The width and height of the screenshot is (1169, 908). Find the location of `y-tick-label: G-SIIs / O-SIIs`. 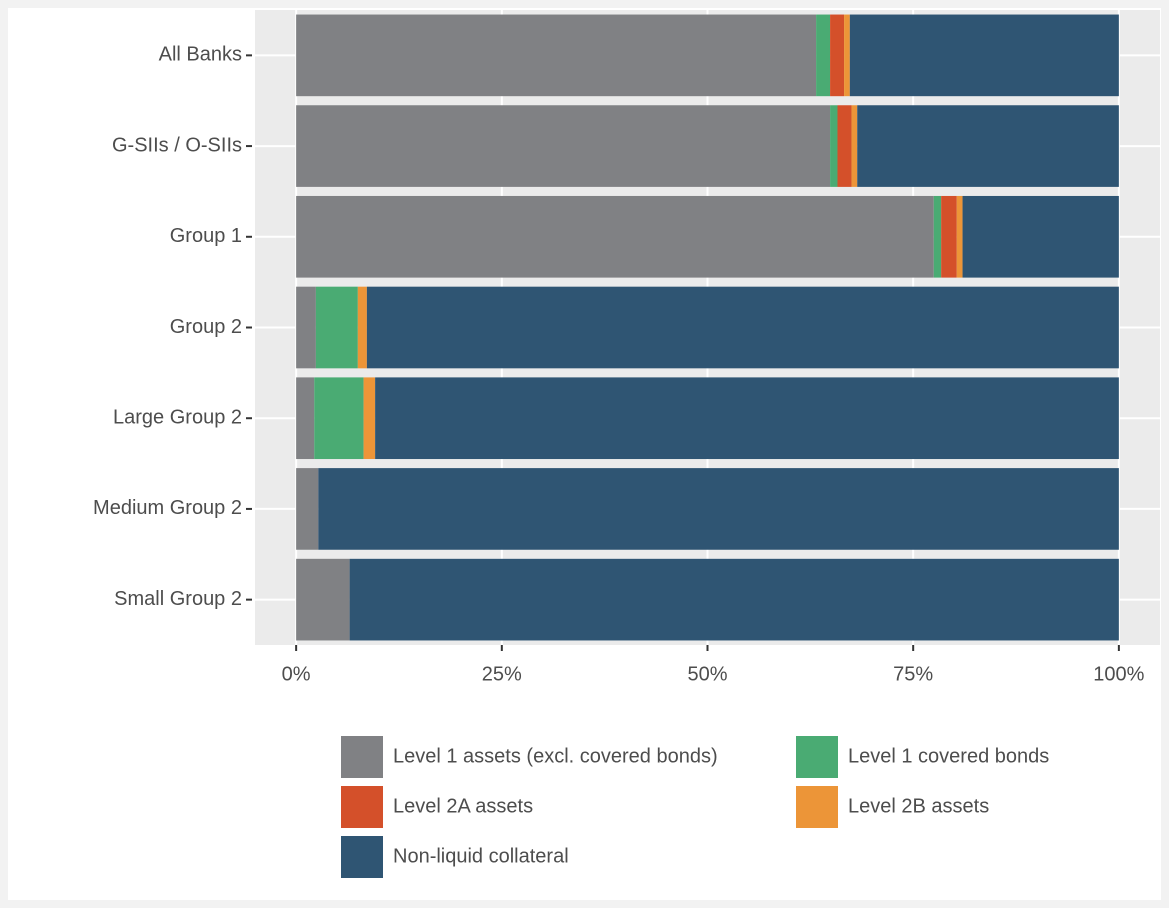

y-tick-label: G-SIIs / O-SIIs is located at coordinates (177, 145).